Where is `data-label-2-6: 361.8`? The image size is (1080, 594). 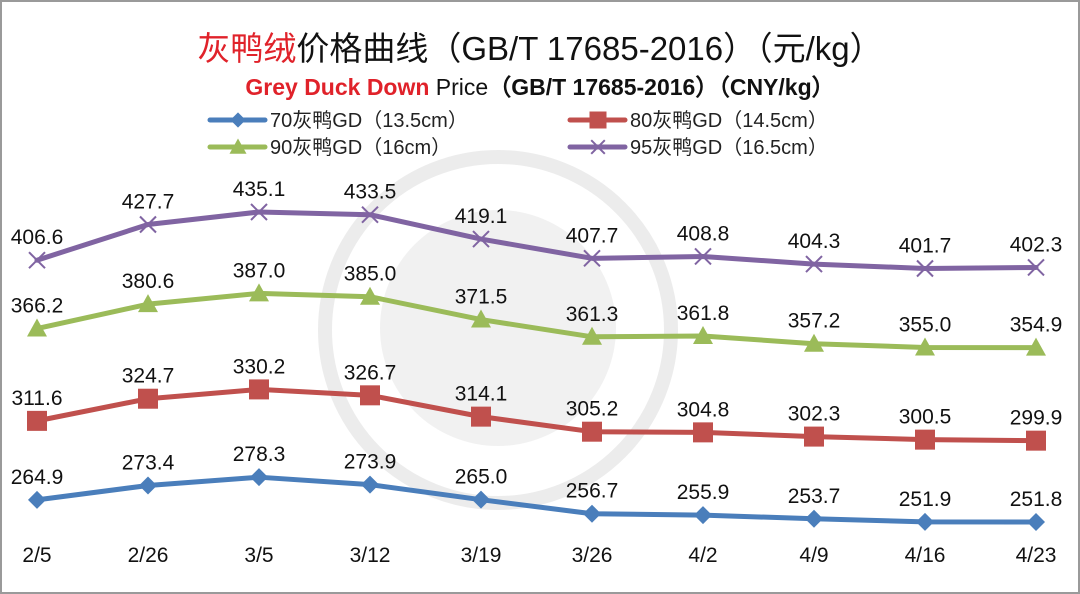 data-label-2-6: 361.8 is located at coordinates (703, 313).